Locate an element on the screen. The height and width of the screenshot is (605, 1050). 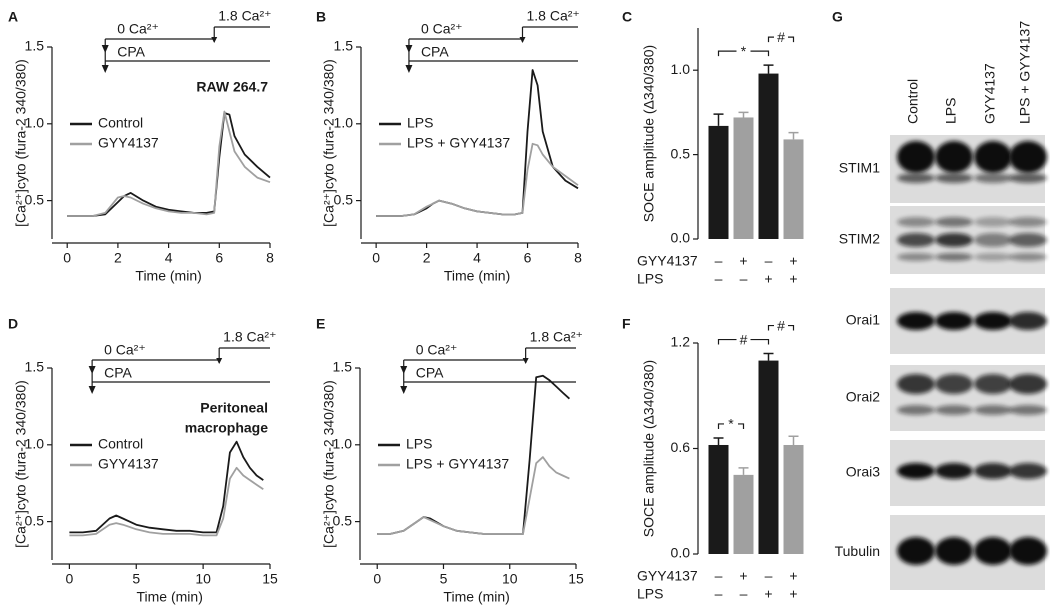
x-tick-label: 4 is located at coordinates (169, 258).